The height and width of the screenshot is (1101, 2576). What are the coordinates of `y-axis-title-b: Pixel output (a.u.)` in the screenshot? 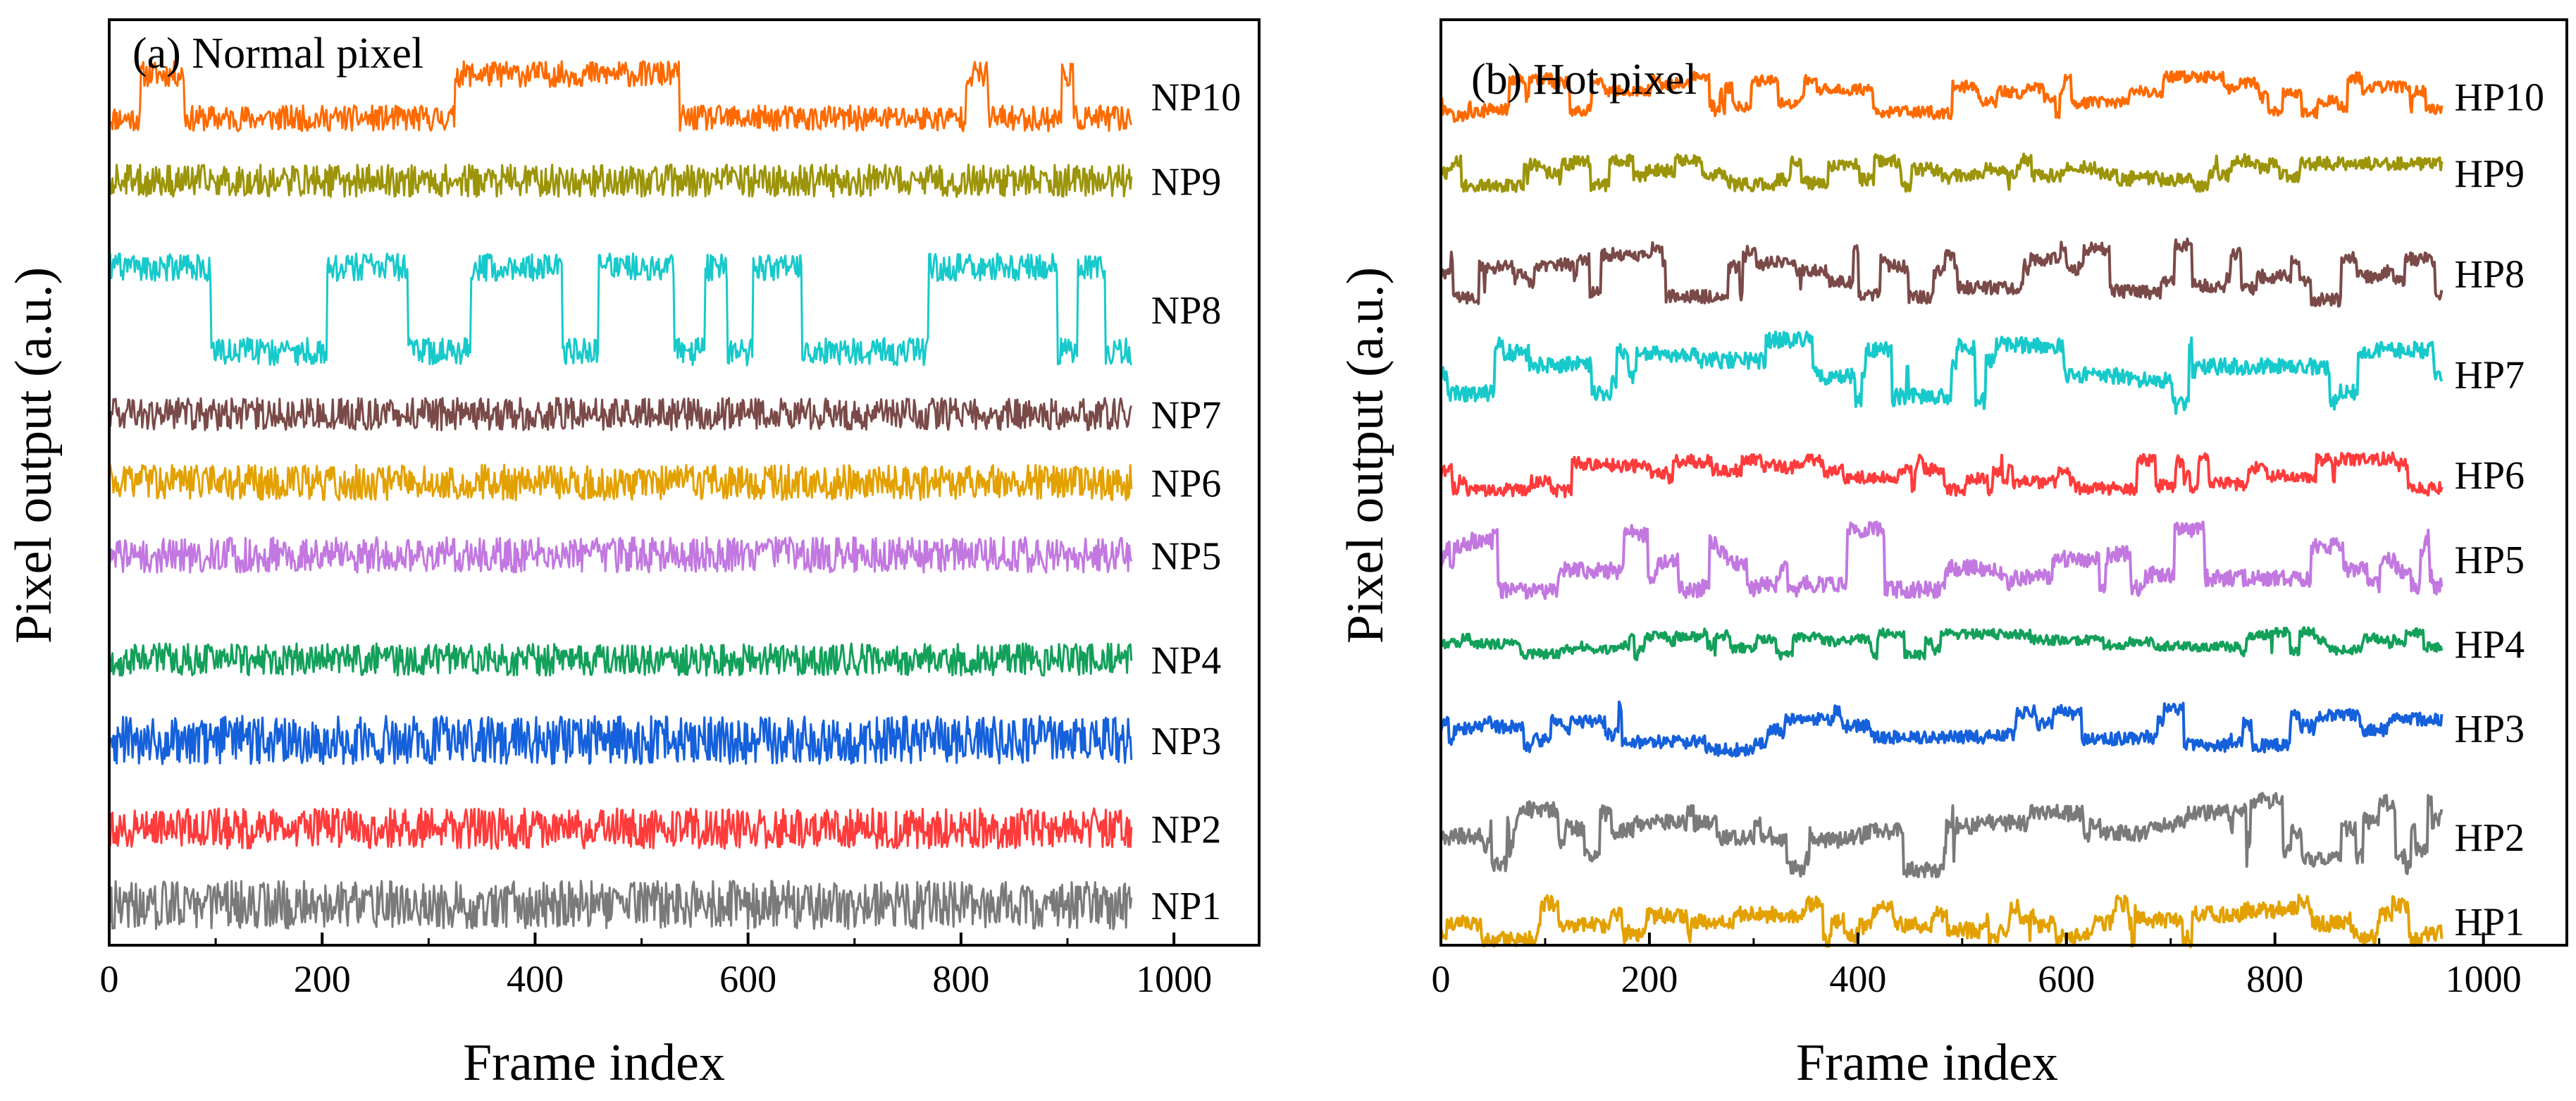 It's located at (1365, 456).